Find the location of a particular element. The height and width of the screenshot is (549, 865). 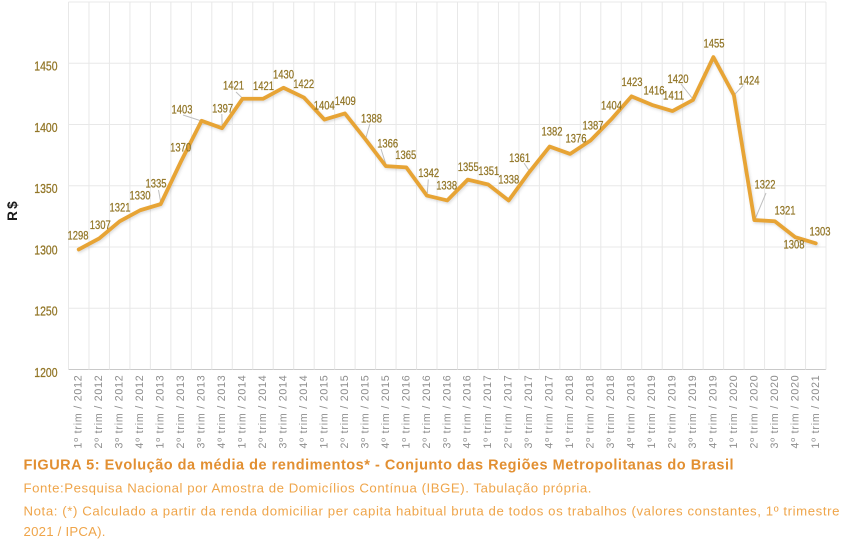

svg-text: 1397 is located at coordinates (222, 108).